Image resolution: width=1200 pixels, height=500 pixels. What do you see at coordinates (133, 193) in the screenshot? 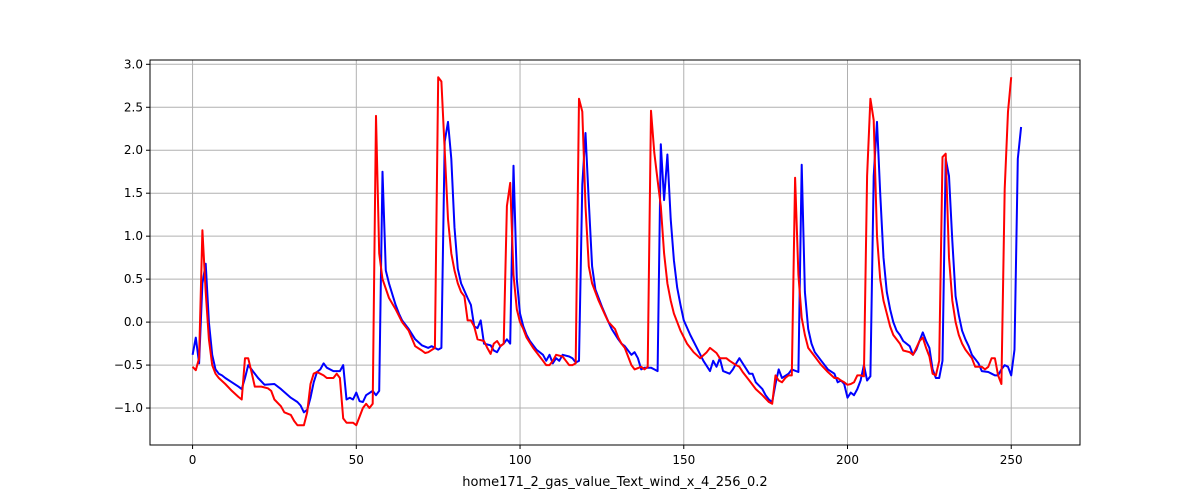
I see `y-tick-label: 1.5` at bounding box center [133, 193].